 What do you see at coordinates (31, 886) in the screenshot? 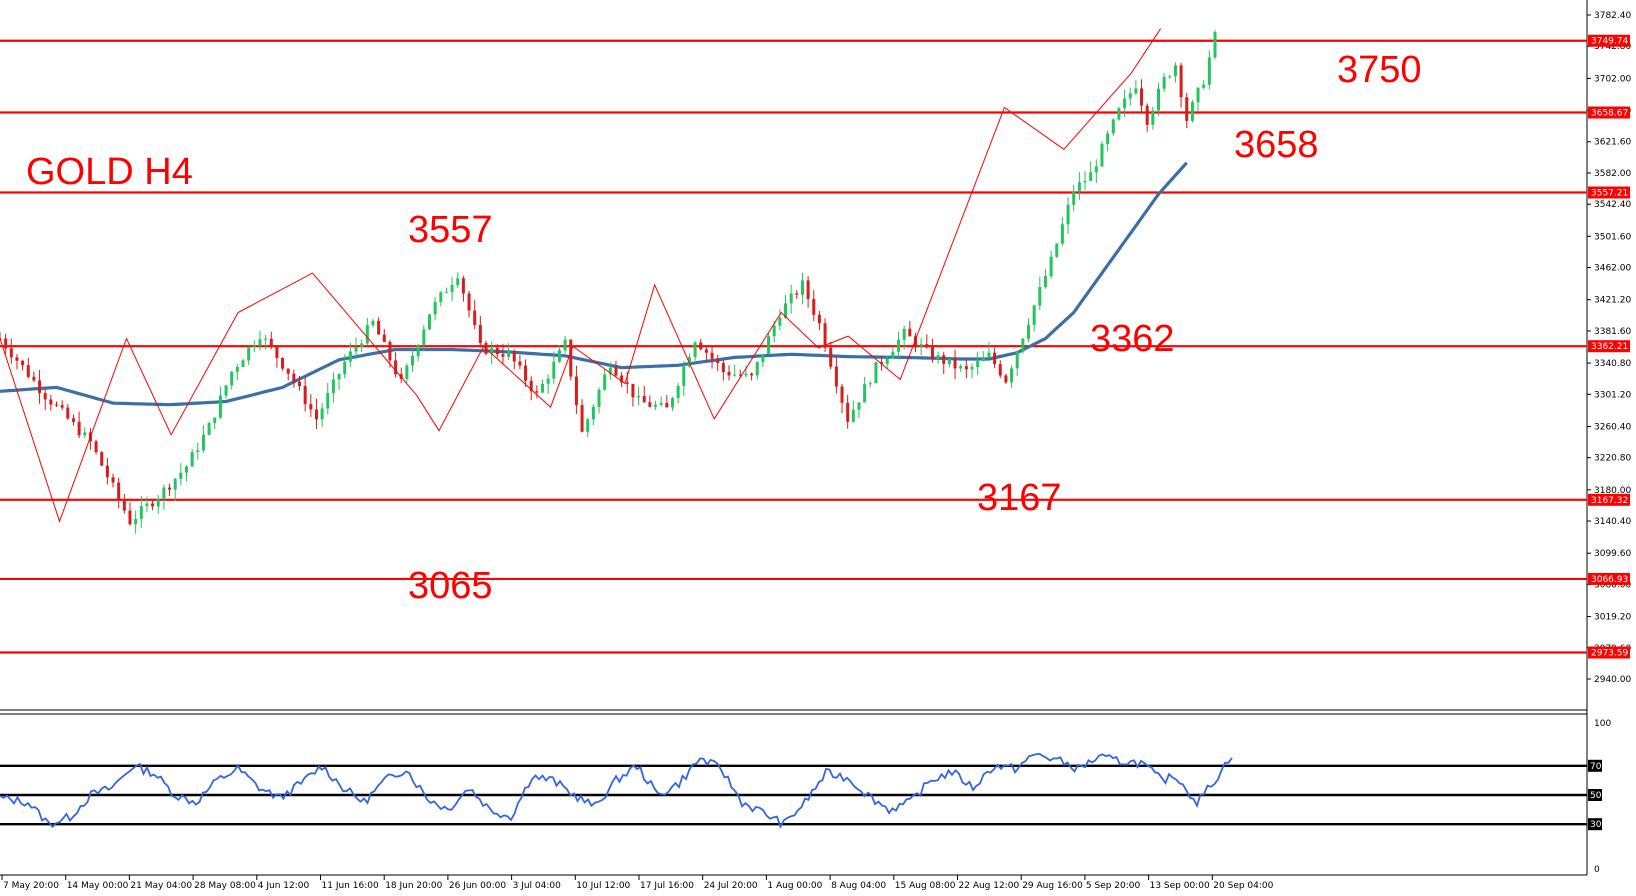
I see `x-tick-label: 7 May 20:00` at bounding box center [31, 886].